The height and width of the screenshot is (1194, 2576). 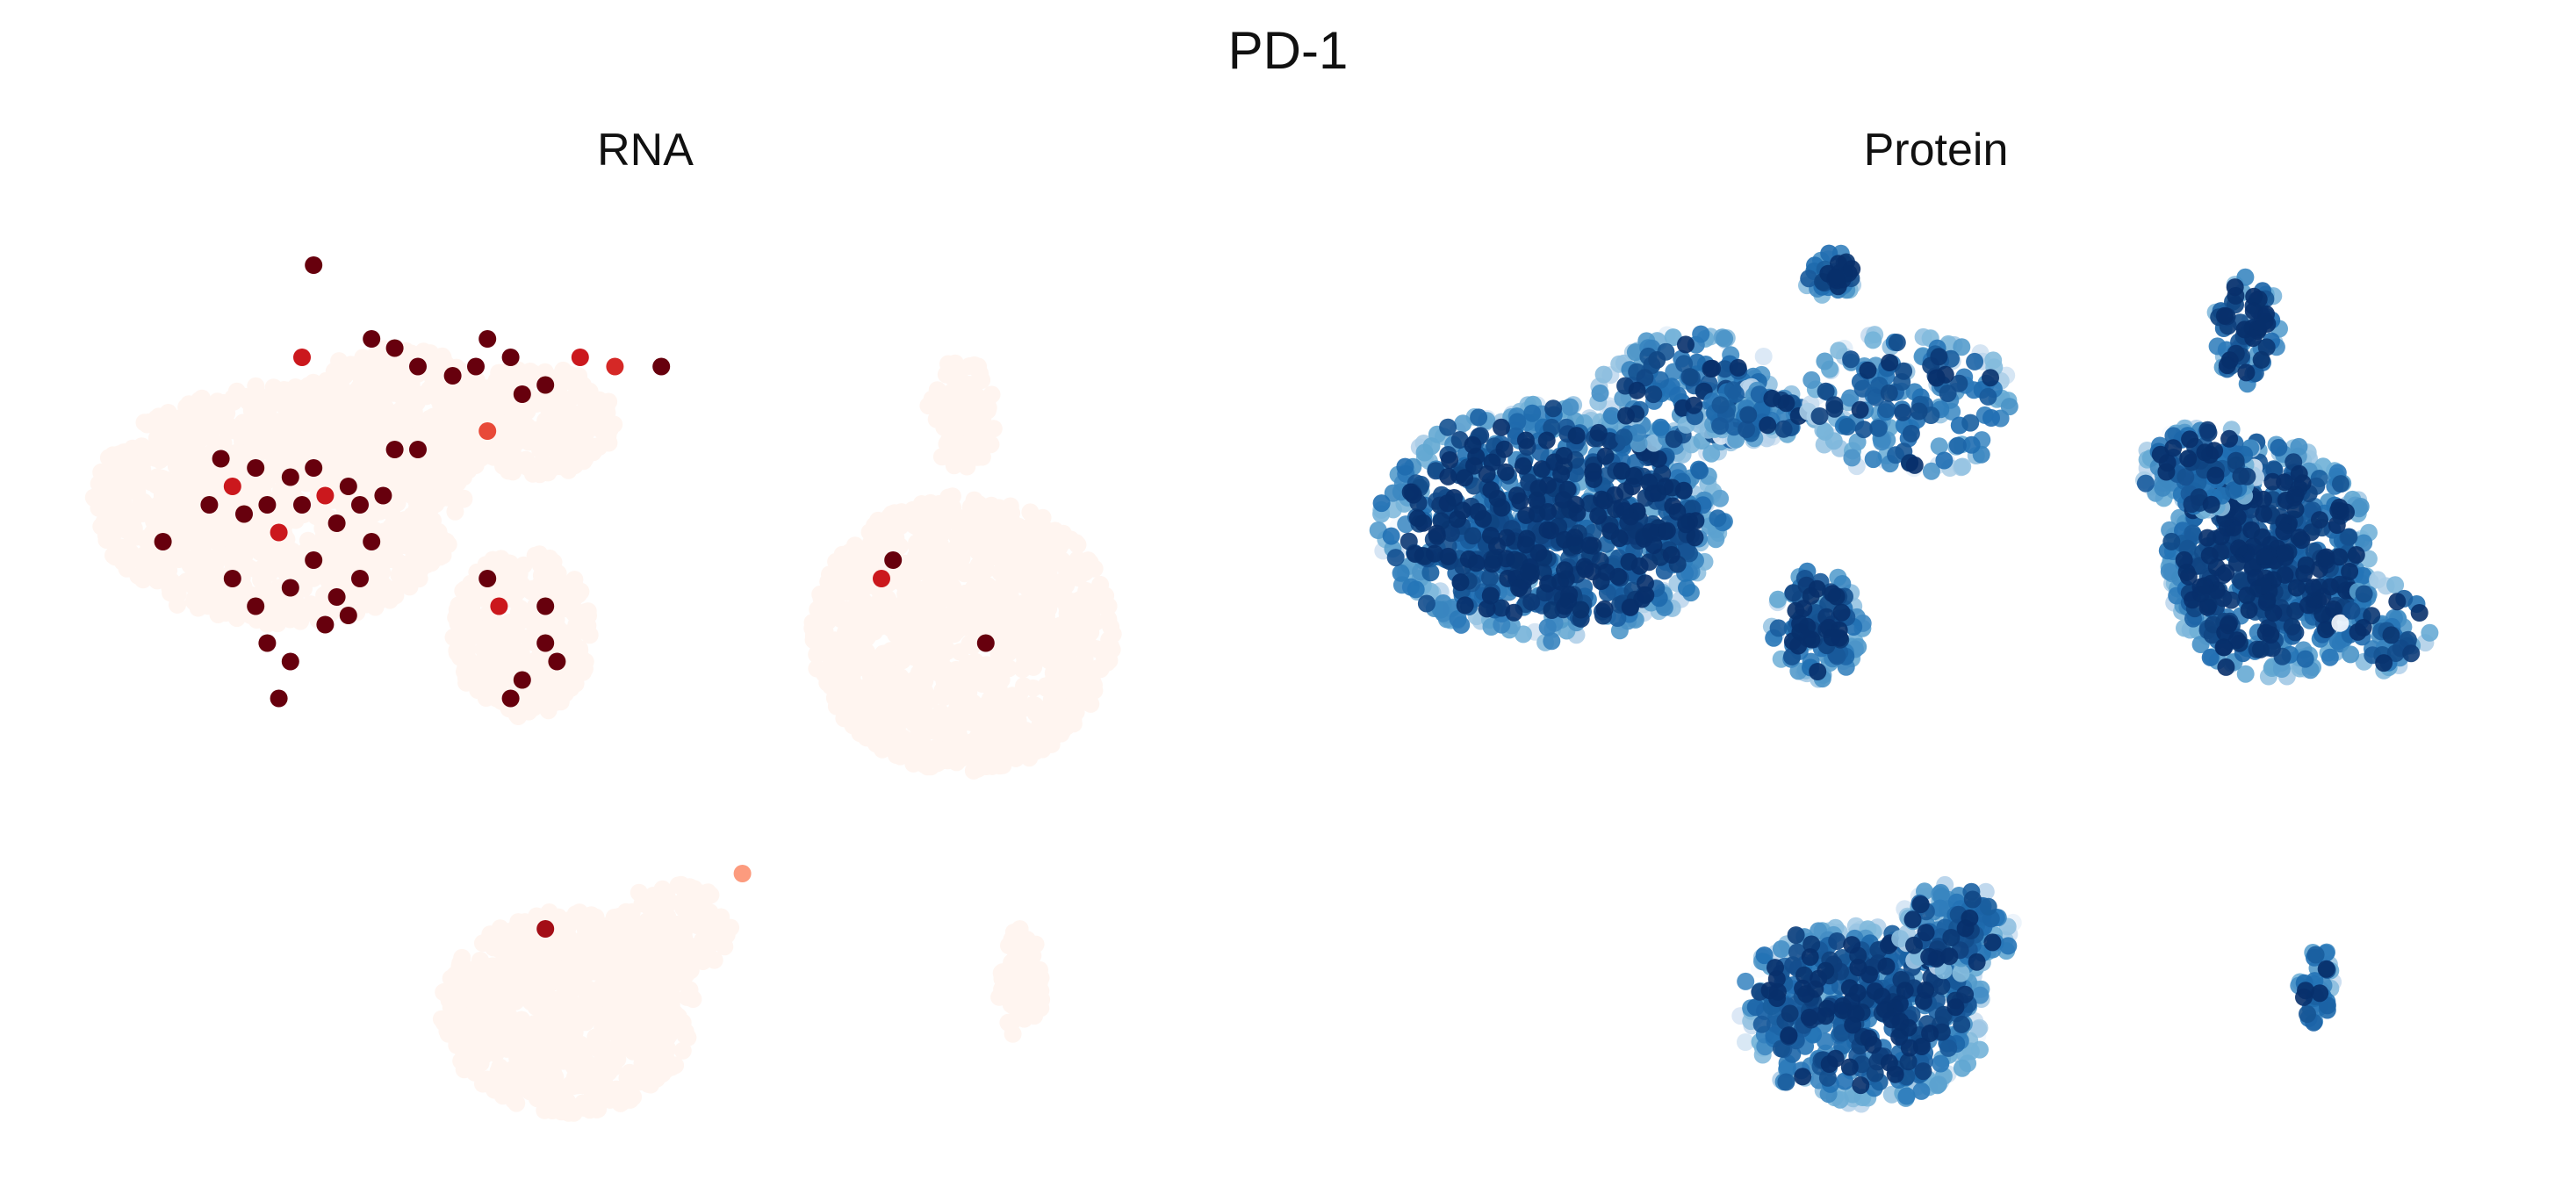 What do you see at coordinates (1288, 50) in the screenshot?
I see `figure-title: PD-1` at bounding box center [1288, 50].